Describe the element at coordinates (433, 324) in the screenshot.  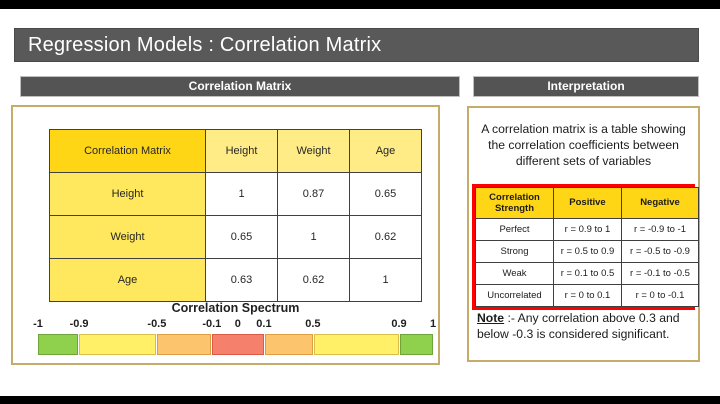
I see `spectrum-tick: 1` at that location.